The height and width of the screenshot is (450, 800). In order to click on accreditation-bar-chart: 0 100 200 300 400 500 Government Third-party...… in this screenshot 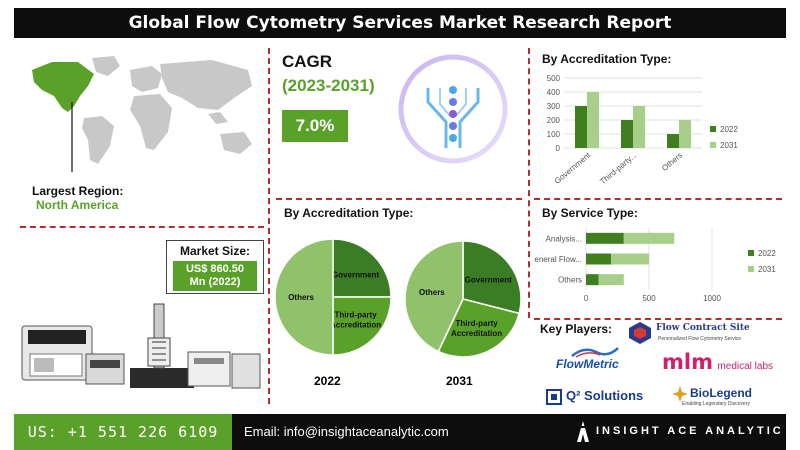, I will do `click(643, 130)`.